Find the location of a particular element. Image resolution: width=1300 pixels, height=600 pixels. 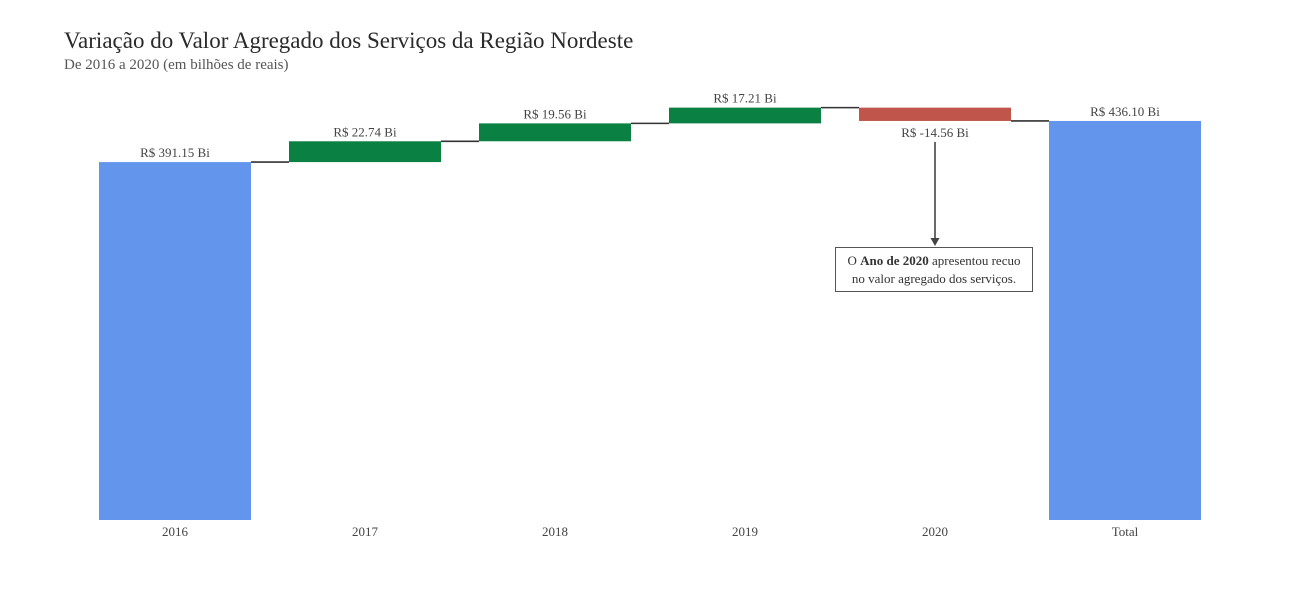

bar-total is located at coordinates (1125, 320).